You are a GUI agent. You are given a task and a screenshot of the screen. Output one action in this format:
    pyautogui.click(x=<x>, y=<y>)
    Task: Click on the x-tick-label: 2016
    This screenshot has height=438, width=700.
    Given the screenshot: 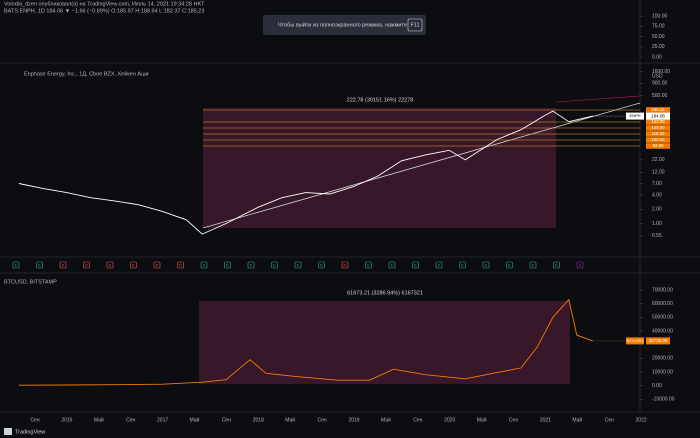 What is the action you would take?
    pyautogui.click(x=66, y=420)
    